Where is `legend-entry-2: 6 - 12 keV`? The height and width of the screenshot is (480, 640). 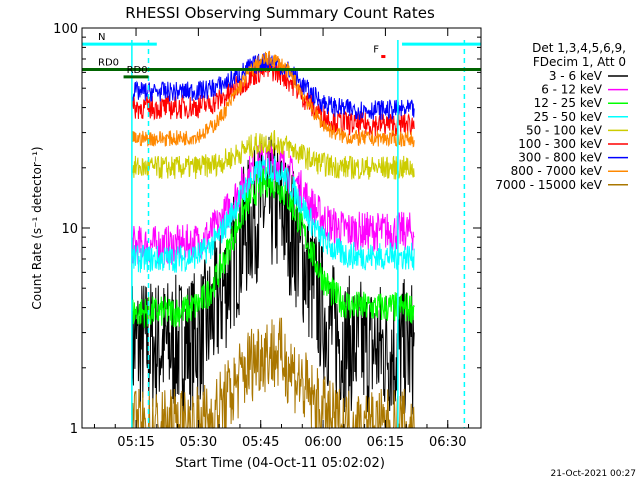 legend-entry-2: 6 - 12 keV is located at coordinates (572, 90).